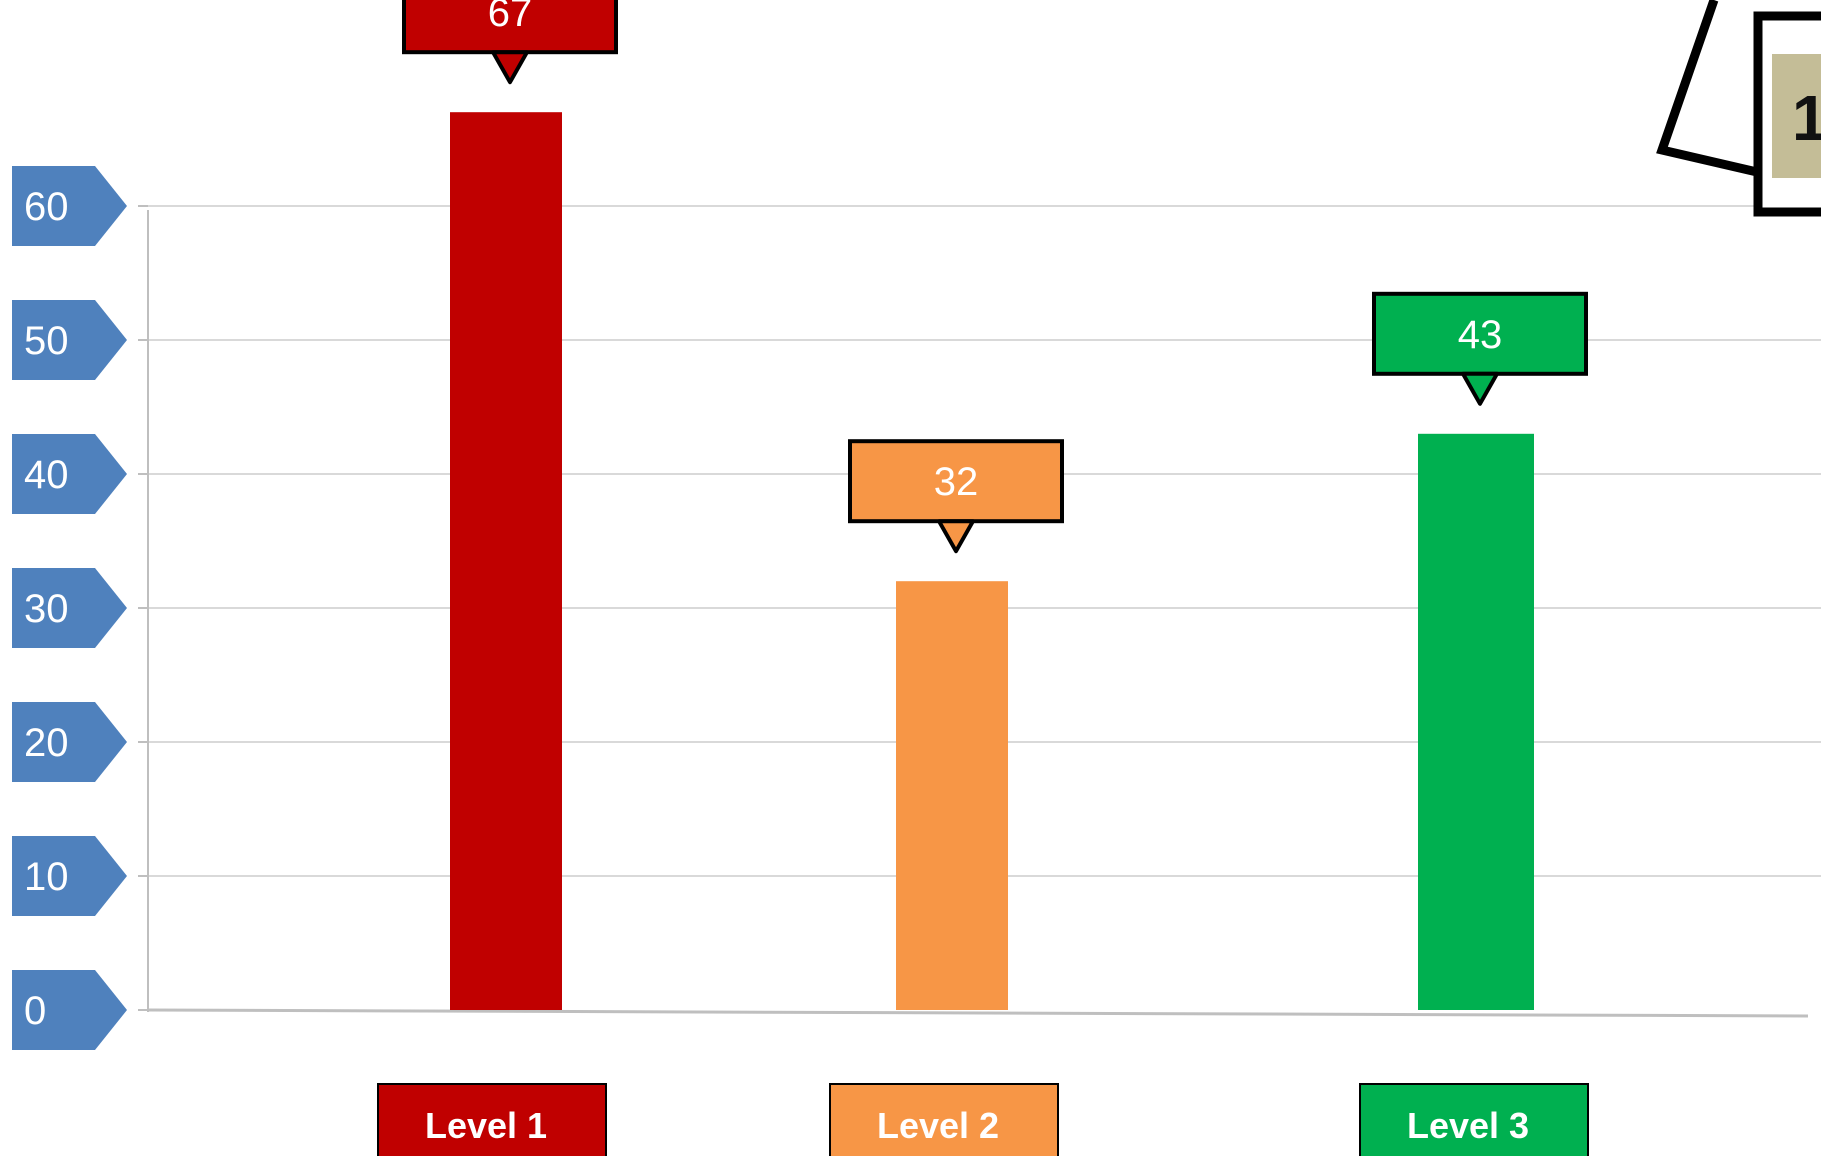 Image resolution: width=1821 pixels, height=1156 pixels. Describe the element at coordinates (46, 341) in the screenshot. I see `y-tick-label: 50` at that location.